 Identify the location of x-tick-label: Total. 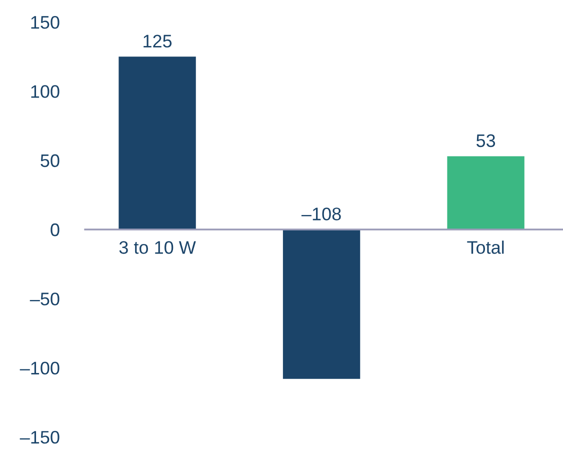
(485, 247).